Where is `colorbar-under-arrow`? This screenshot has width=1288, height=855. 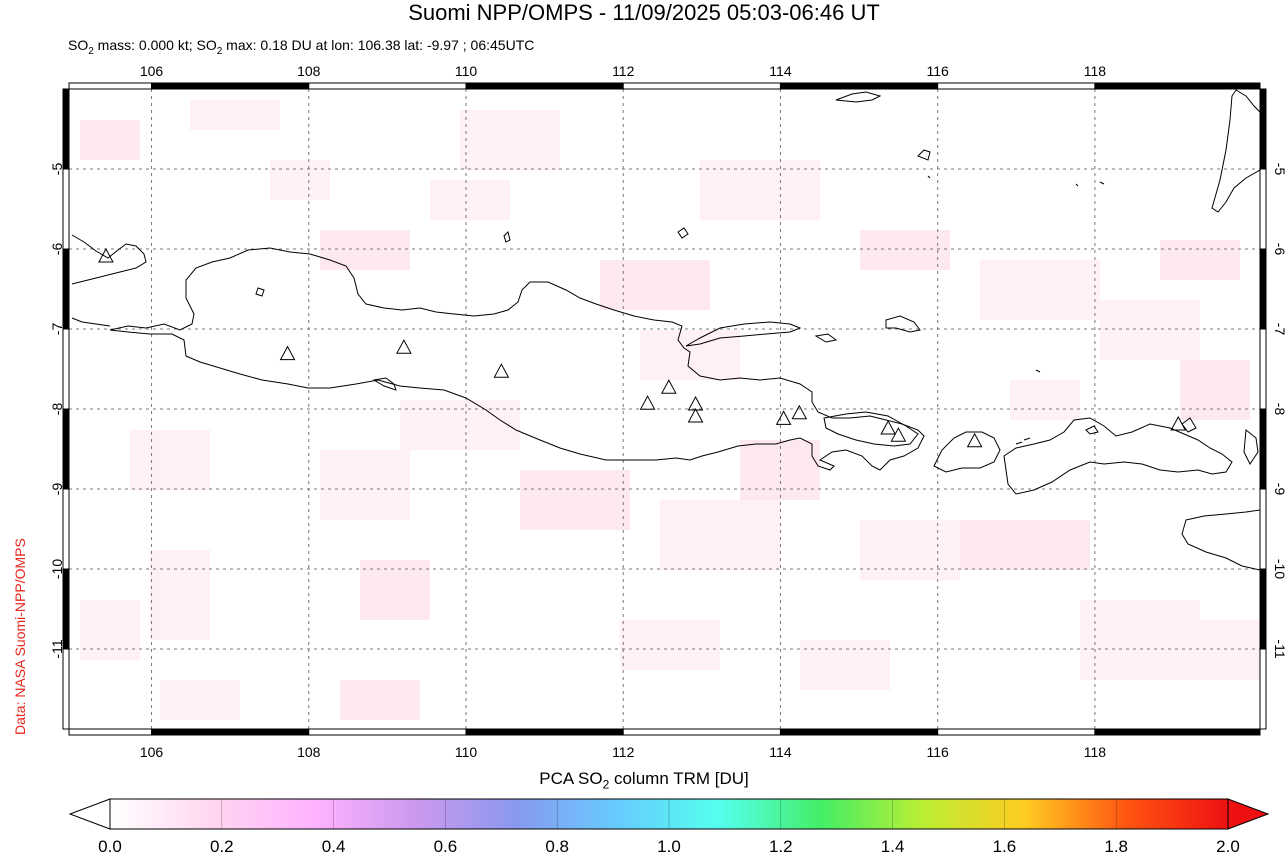
colorbar-under-arrow is located at coordinates (89, 814).